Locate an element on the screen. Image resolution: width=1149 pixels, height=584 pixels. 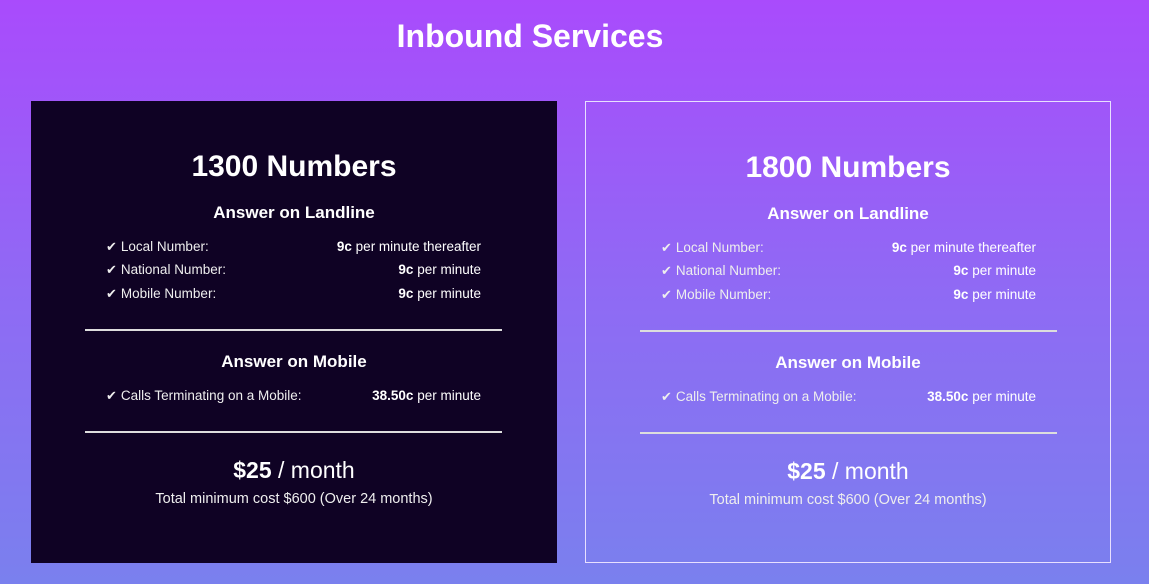
card-title: 1800 Numbers is located at coordinates (848, 167).